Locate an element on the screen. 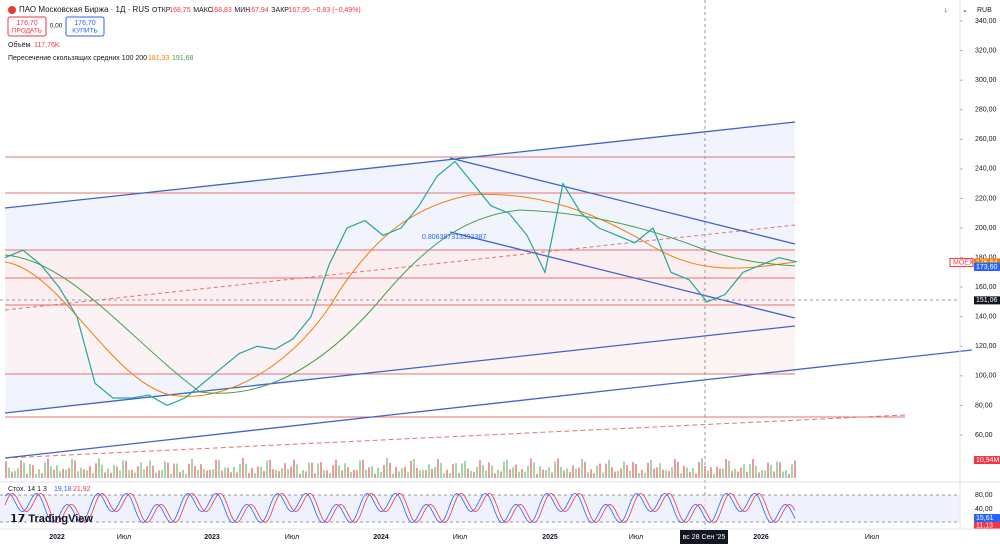 This screenshot has width=1000, height=548. sell-label: ПРОДАТЬ is located at coordinates (27, 31).